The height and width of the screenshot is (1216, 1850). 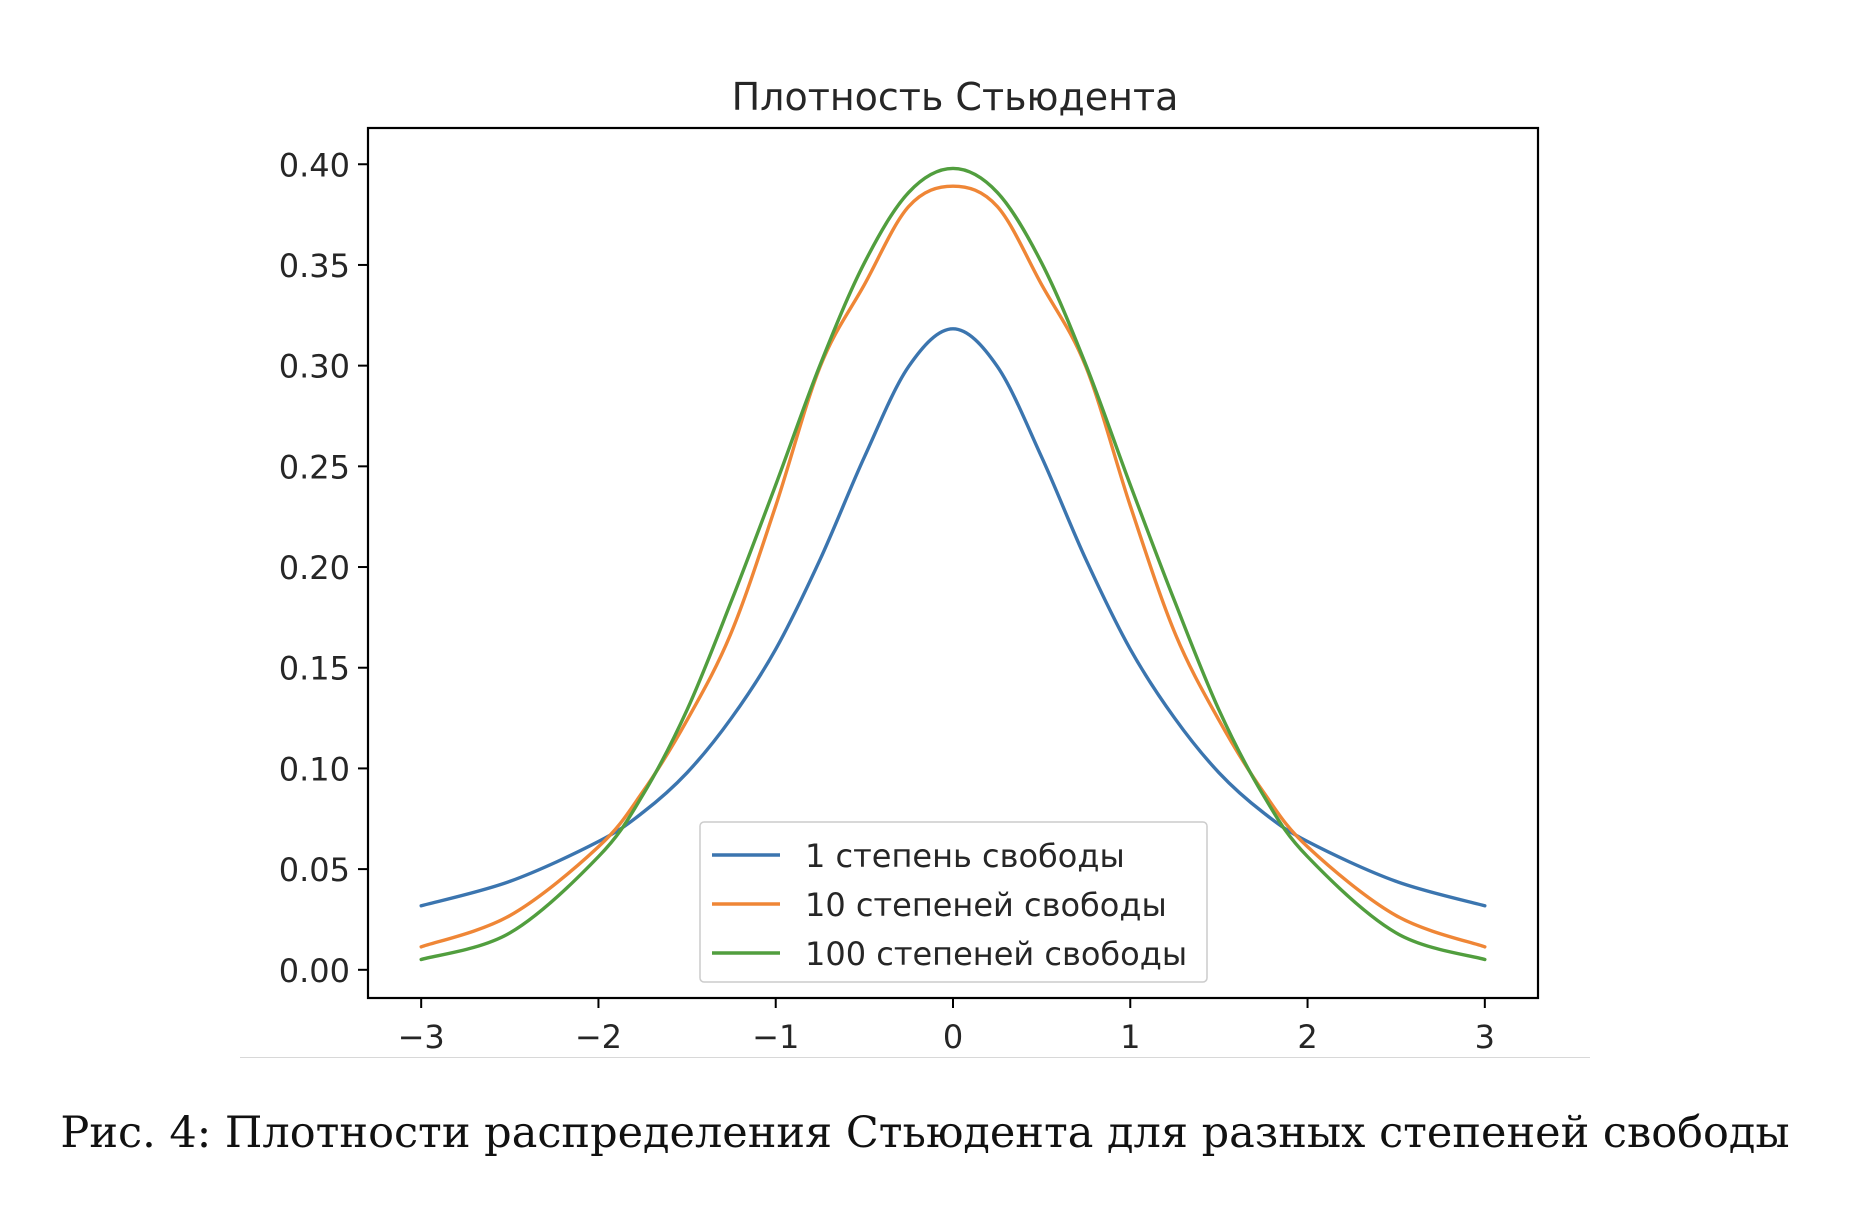 I want to click on x-tick-label: −2, so click(x=598, y=1037).